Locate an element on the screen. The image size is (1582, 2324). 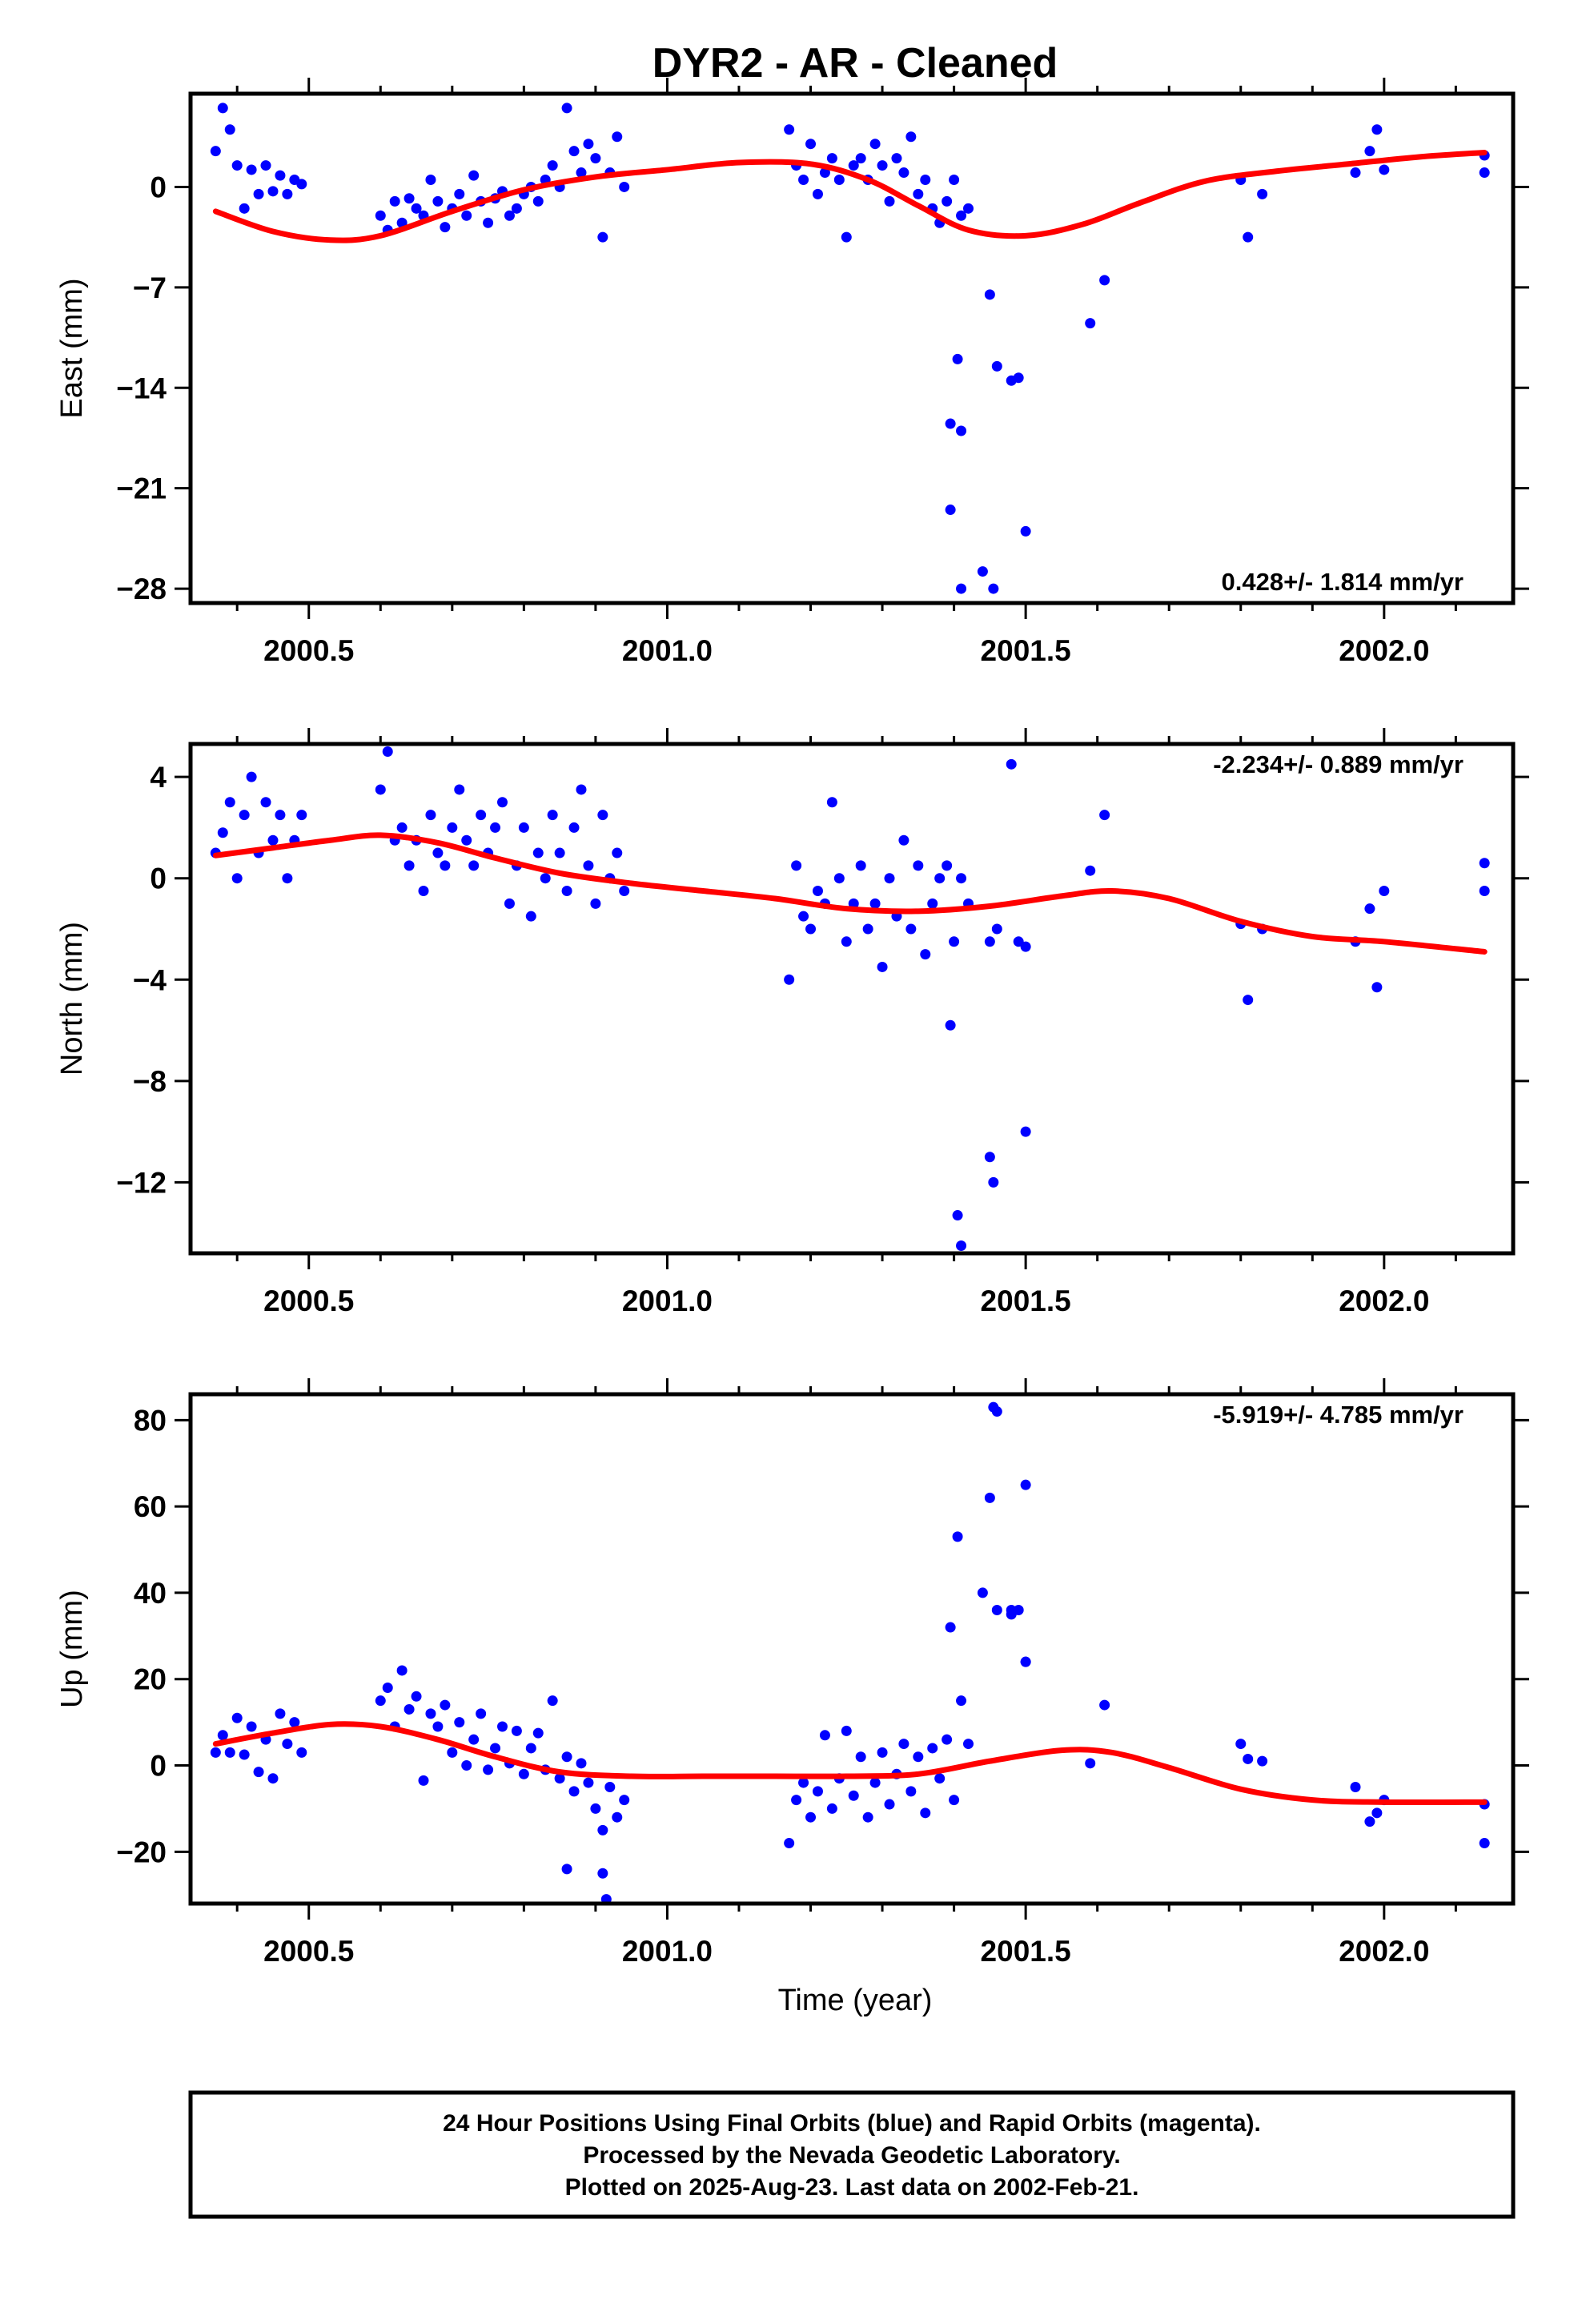
x-tick-label: 2001.0 is located at coordinates (668, 1951).